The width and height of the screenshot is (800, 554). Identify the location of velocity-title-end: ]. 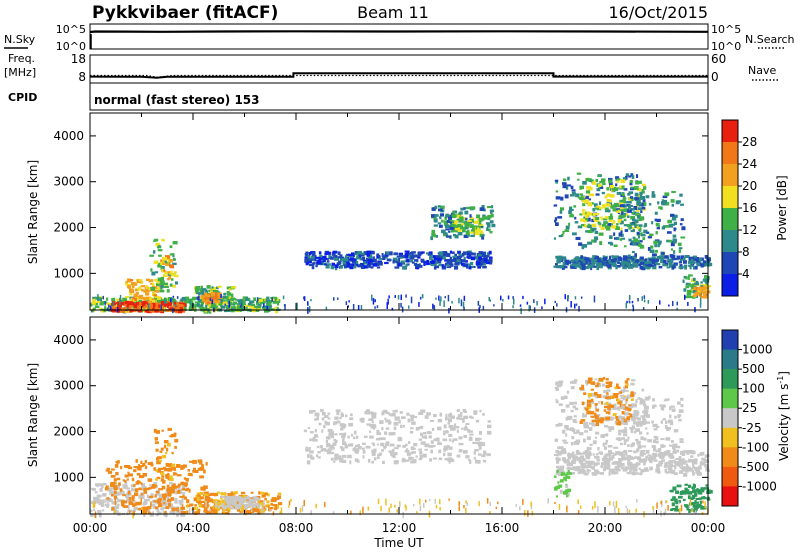
(784, 373).